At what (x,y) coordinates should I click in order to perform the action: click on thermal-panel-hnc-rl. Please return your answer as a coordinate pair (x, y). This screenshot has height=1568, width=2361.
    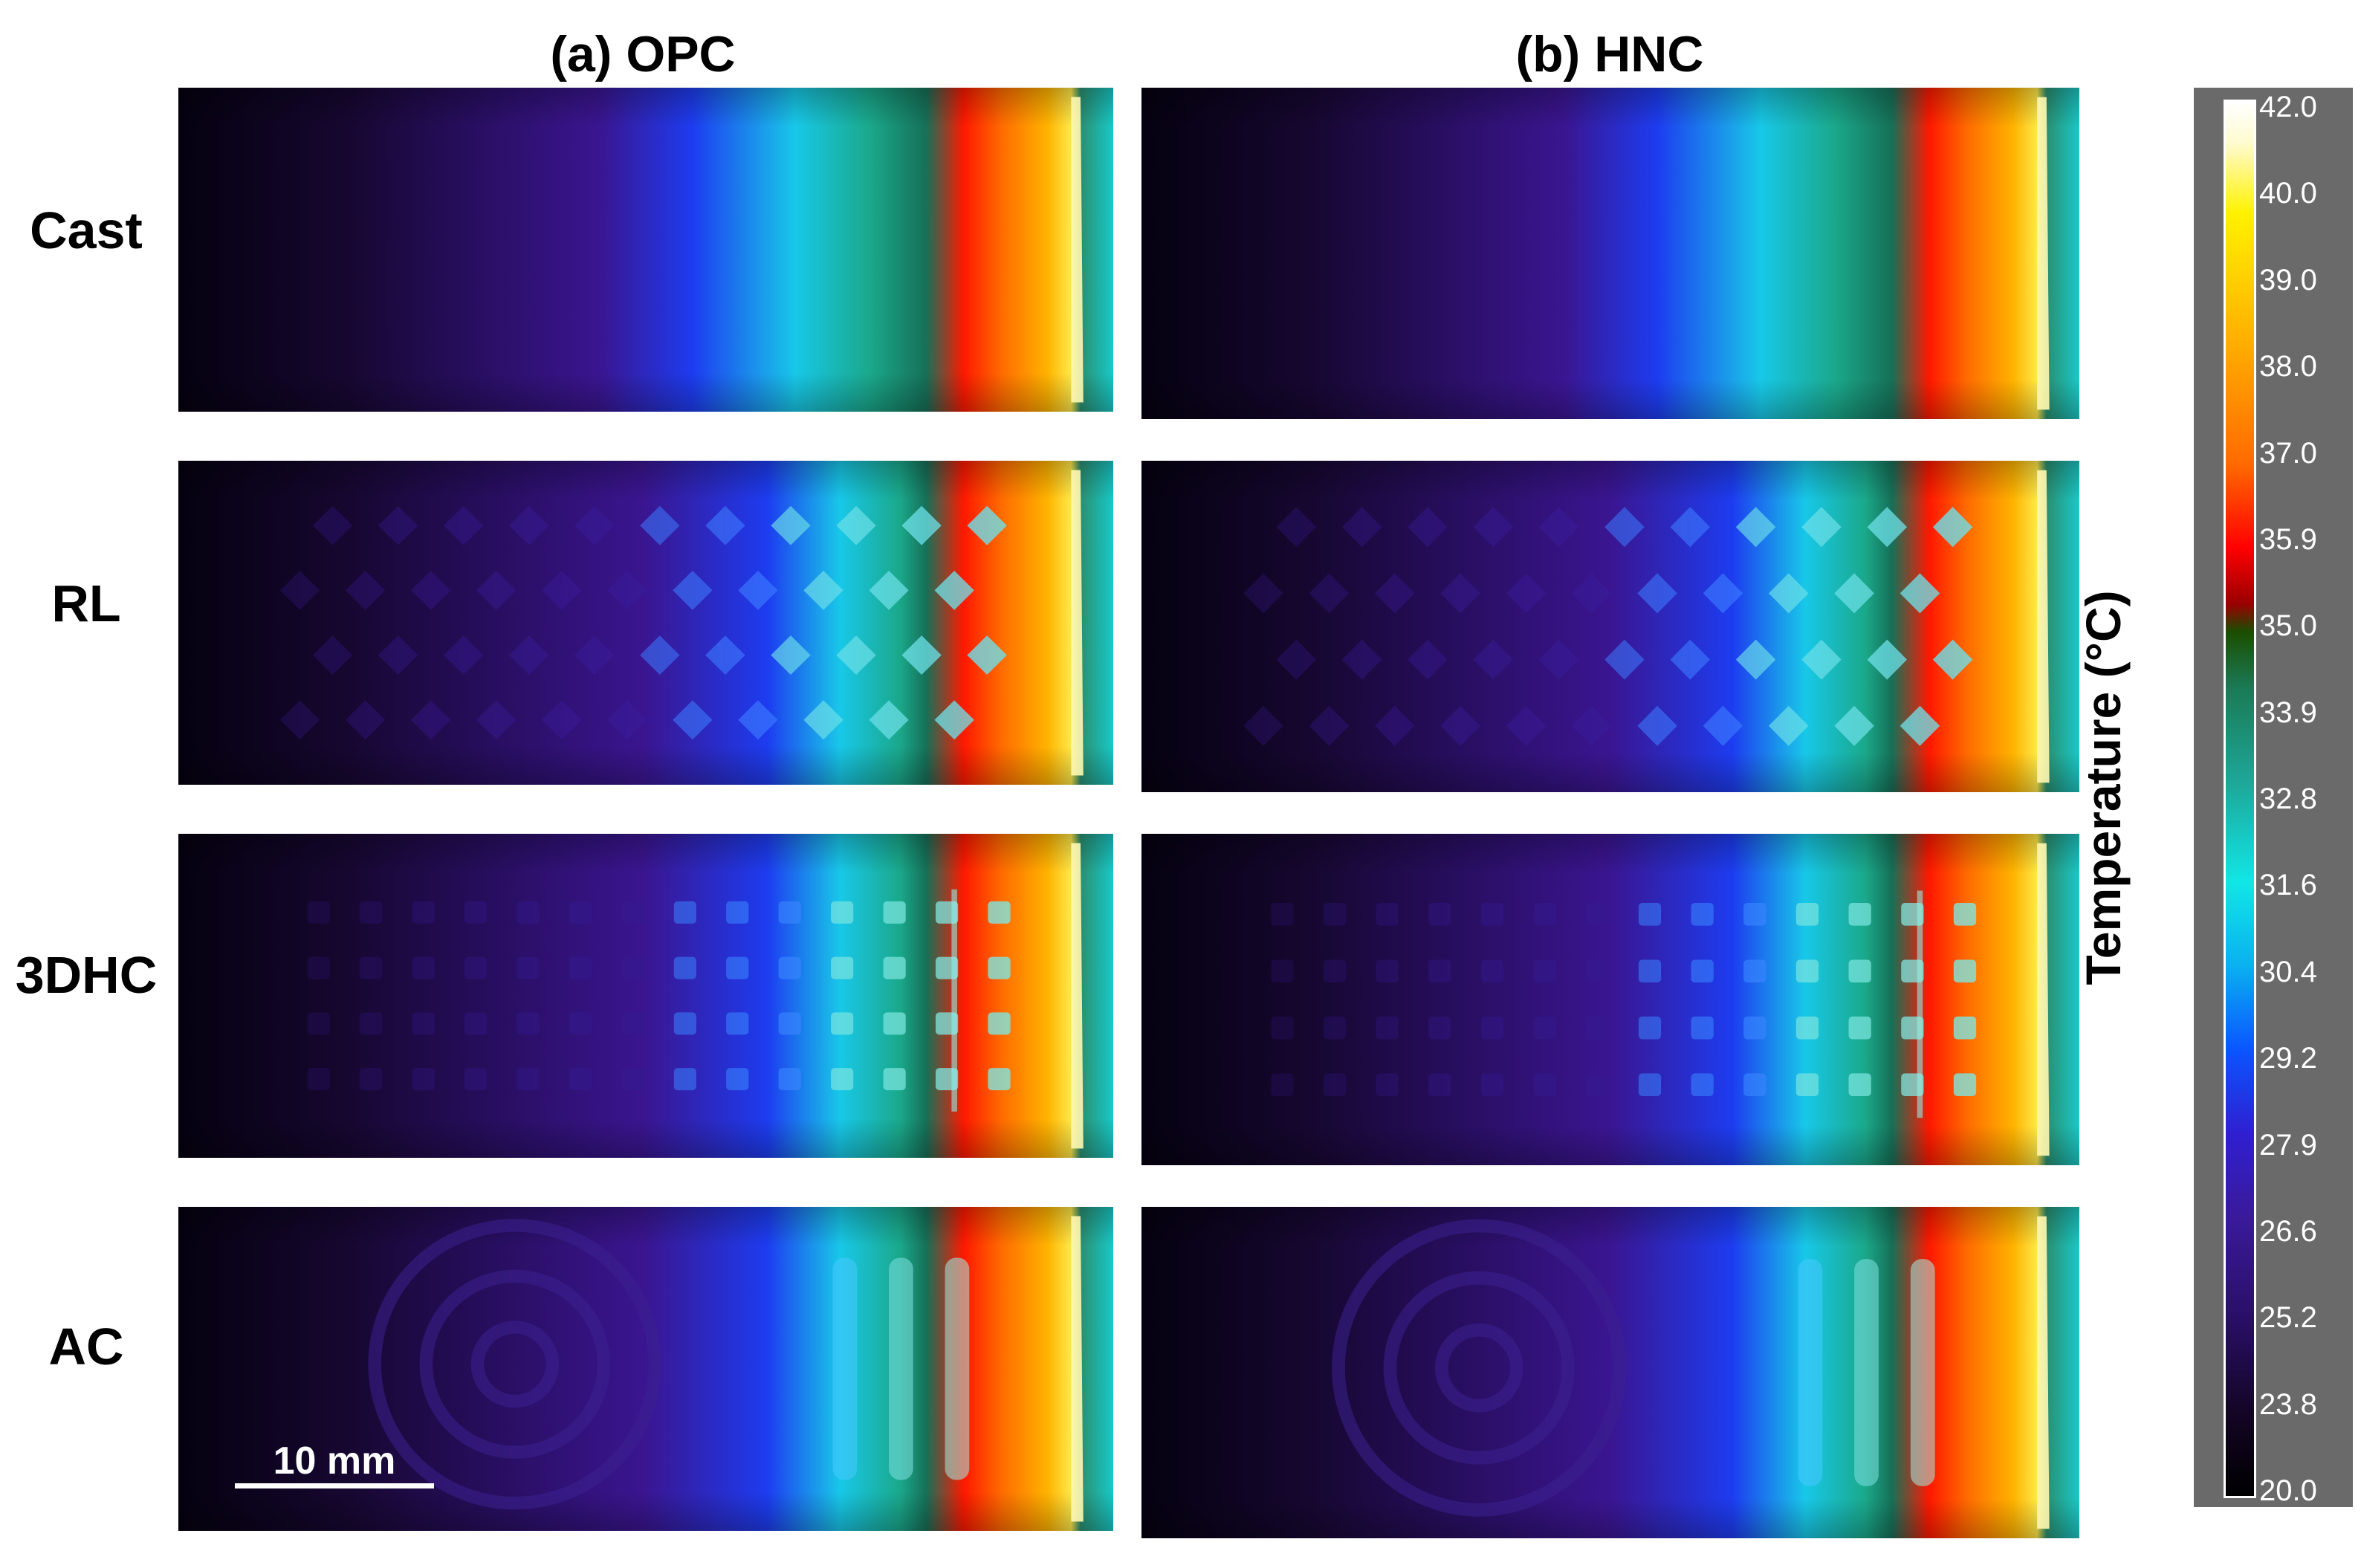
    Looking at the image, I should click on (1610, 626).